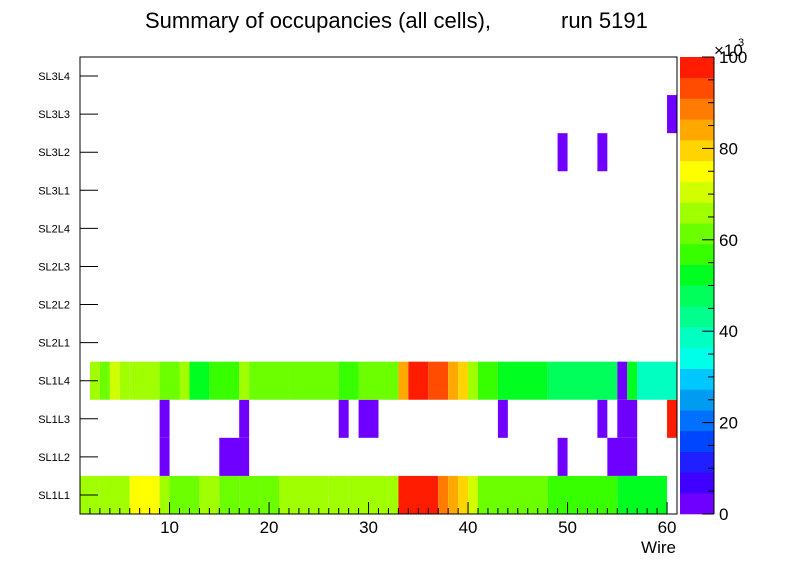 The height and width of the screenshot is (572, 796). I want to click on x-tick-label: 10, so click(169, 527).